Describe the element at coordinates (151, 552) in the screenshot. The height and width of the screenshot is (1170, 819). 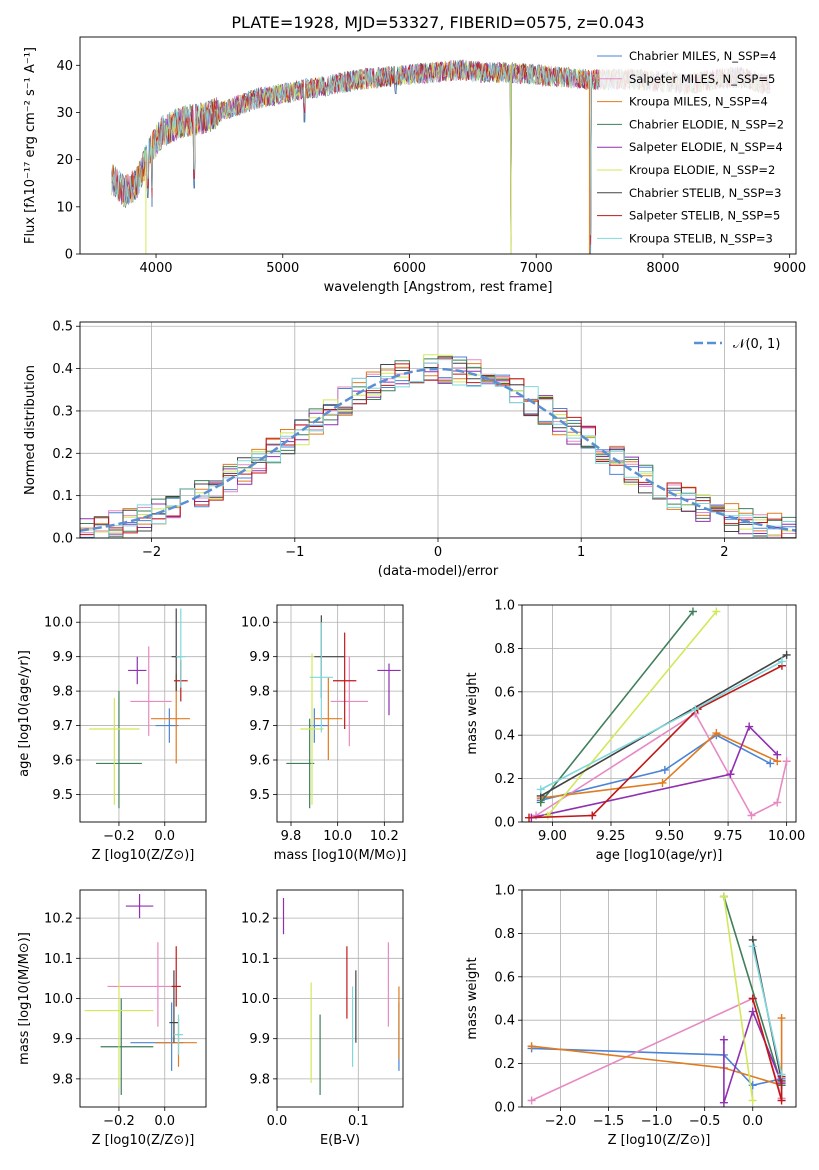
I see `x-tick-label: −2` at that location.